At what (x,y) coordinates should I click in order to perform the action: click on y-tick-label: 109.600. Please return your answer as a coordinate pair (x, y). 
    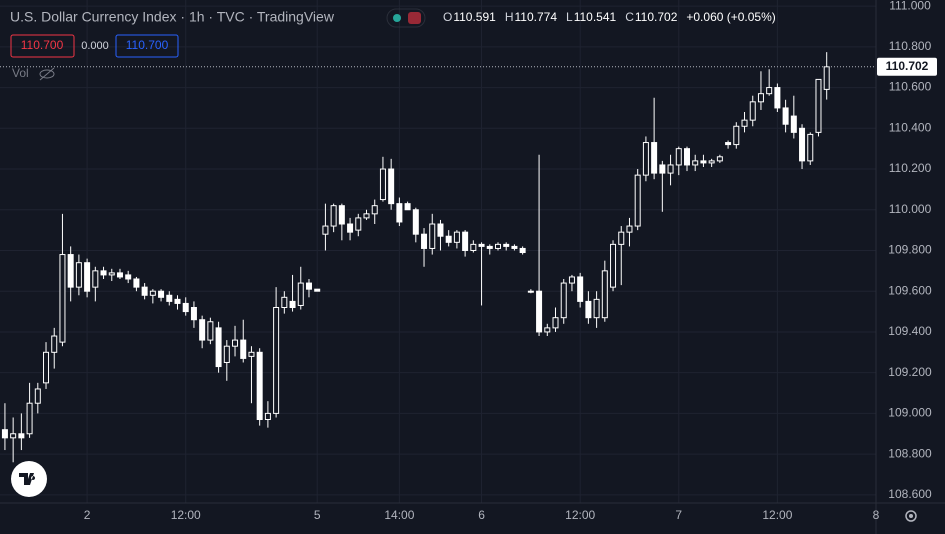
    Looking at the image, I should click on (910, 290).